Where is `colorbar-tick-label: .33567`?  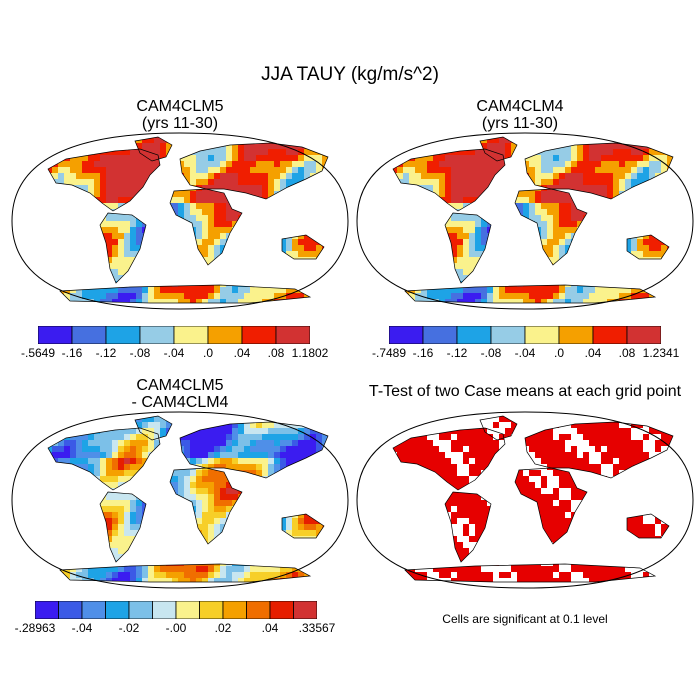
colorbar-tick-label: .33567 is located at coordinates (317, 628).